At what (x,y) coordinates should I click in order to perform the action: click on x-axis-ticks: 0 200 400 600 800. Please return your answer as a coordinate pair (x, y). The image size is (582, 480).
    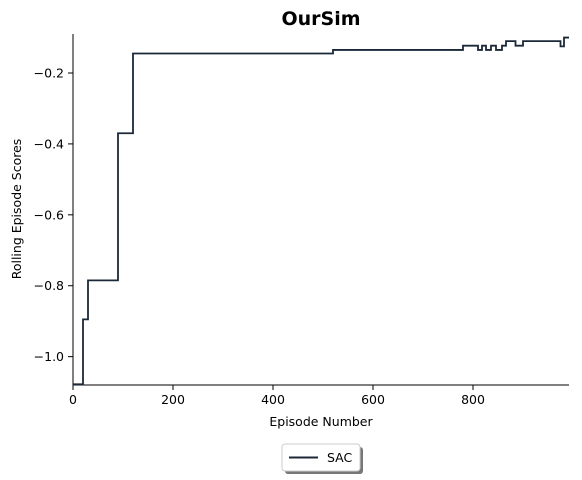
    Looking at the image, I should click on (277, 396).